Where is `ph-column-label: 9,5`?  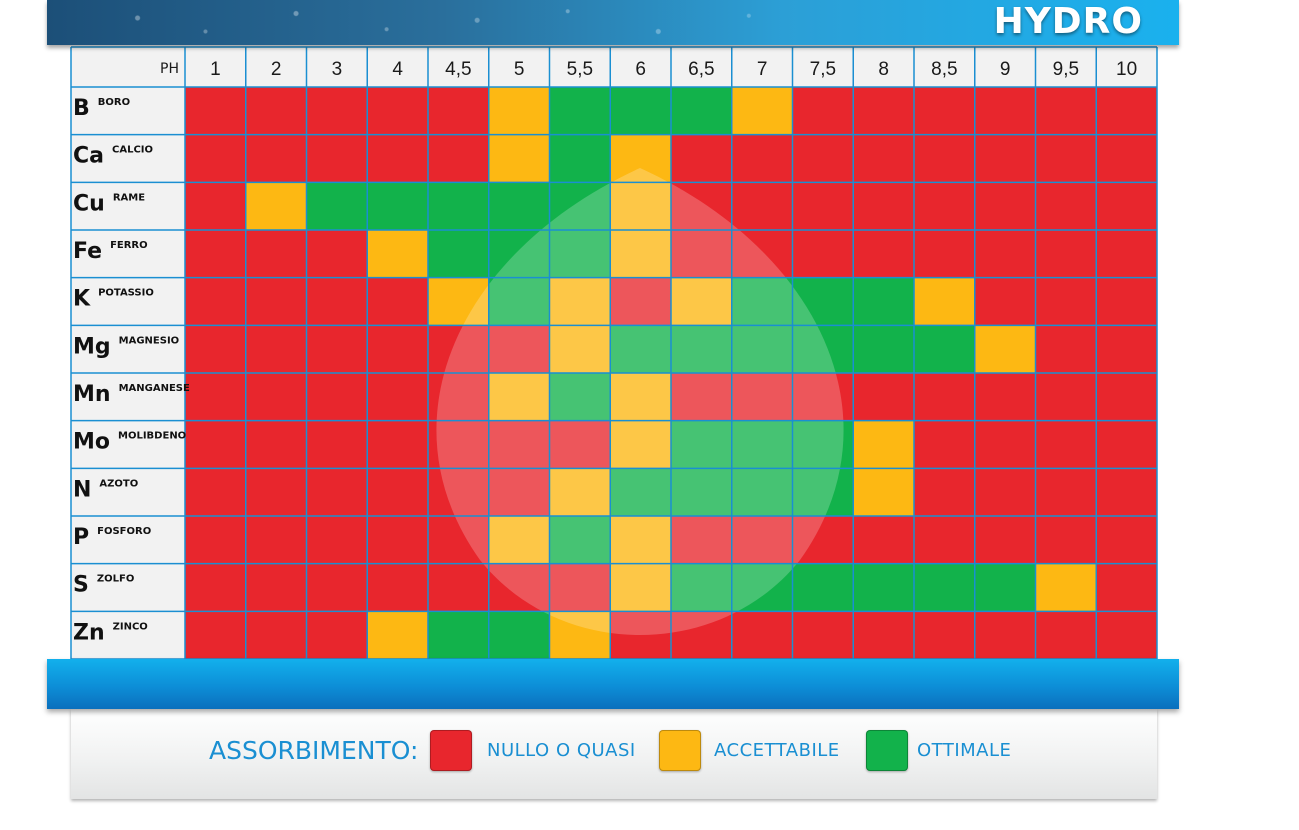 ph-column-label: 9,5 is located at coordinates (1066, 69).